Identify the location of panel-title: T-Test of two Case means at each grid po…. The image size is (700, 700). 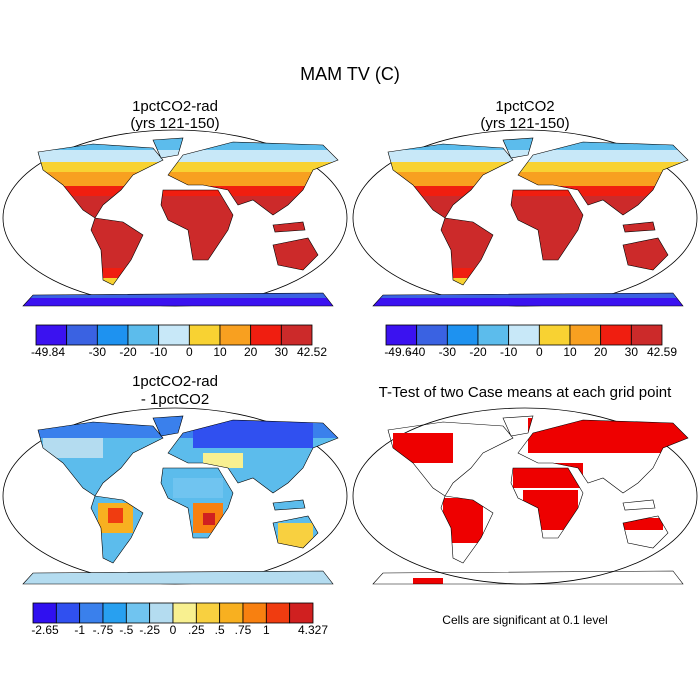
(525, 392).